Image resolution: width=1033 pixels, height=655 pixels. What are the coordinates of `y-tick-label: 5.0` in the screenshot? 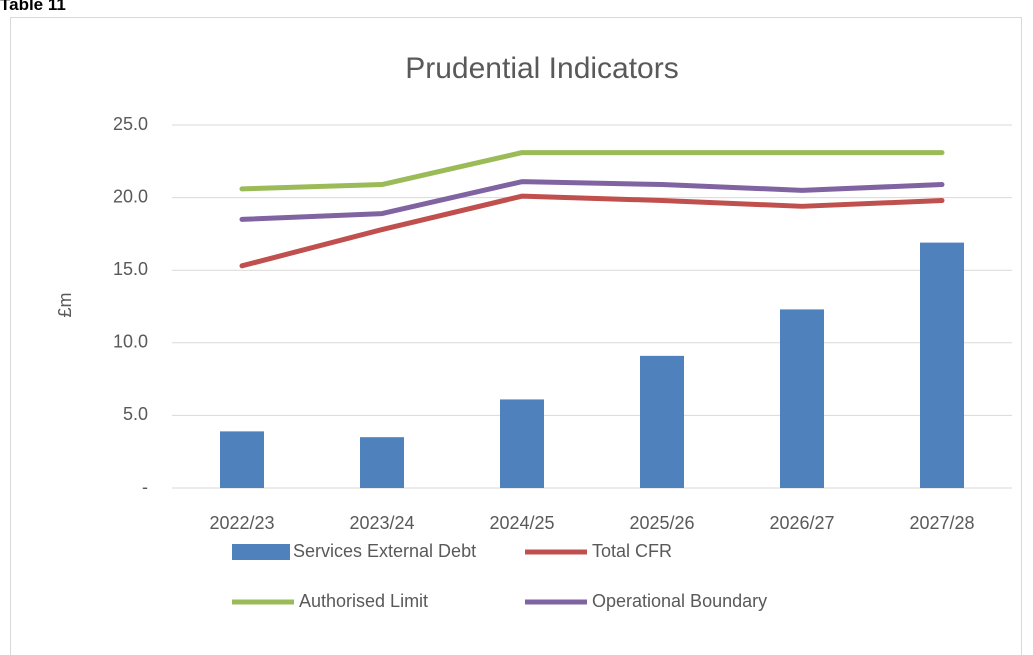 It's located at (135, 414).